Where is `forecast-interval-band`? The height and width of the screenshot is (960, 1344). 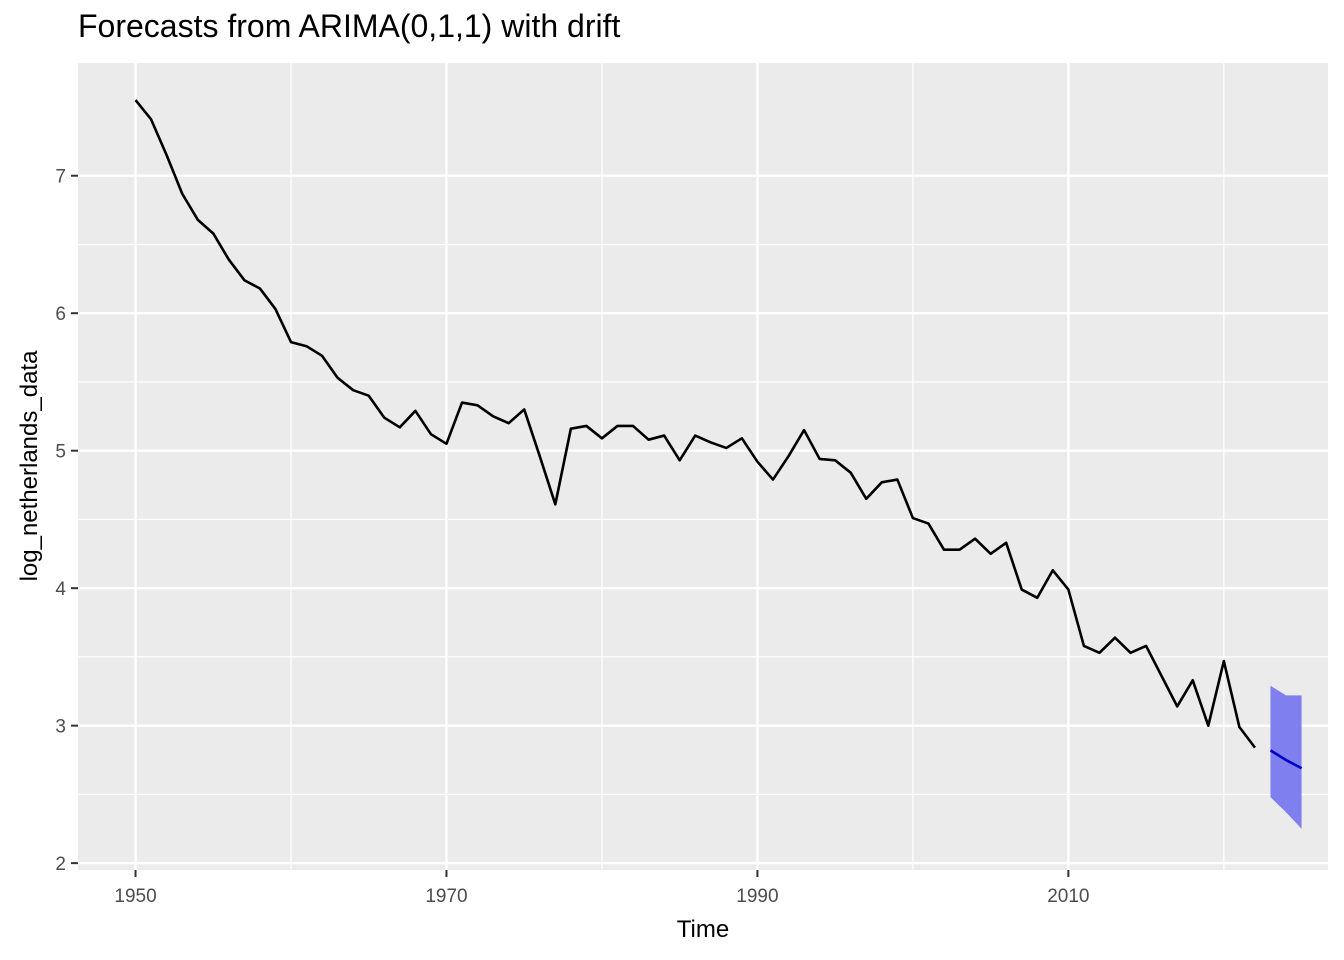 forecast-interval-band is located at coordinates (1286, 757).